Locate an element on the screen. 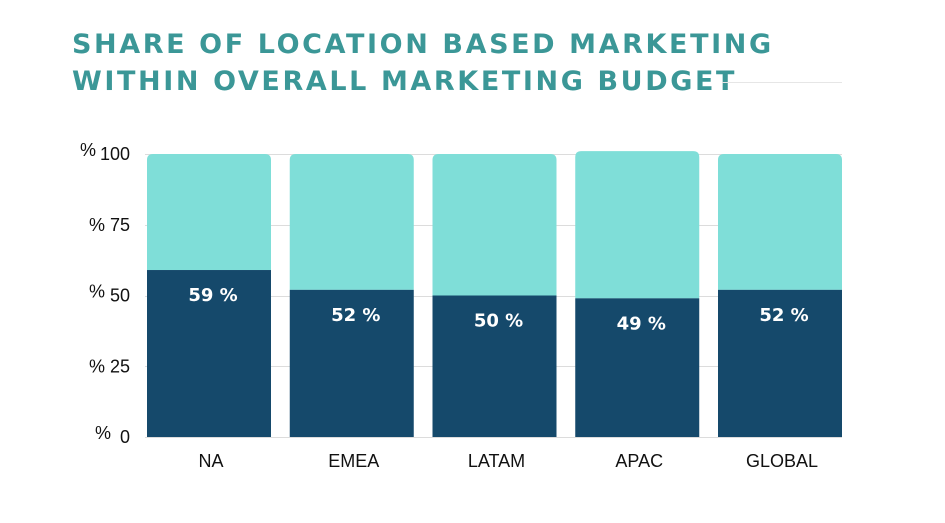 Image resolution: width=945 pixels, height=523 pixels. x-tick-label-na: NA is located at coordinates (210, 461).